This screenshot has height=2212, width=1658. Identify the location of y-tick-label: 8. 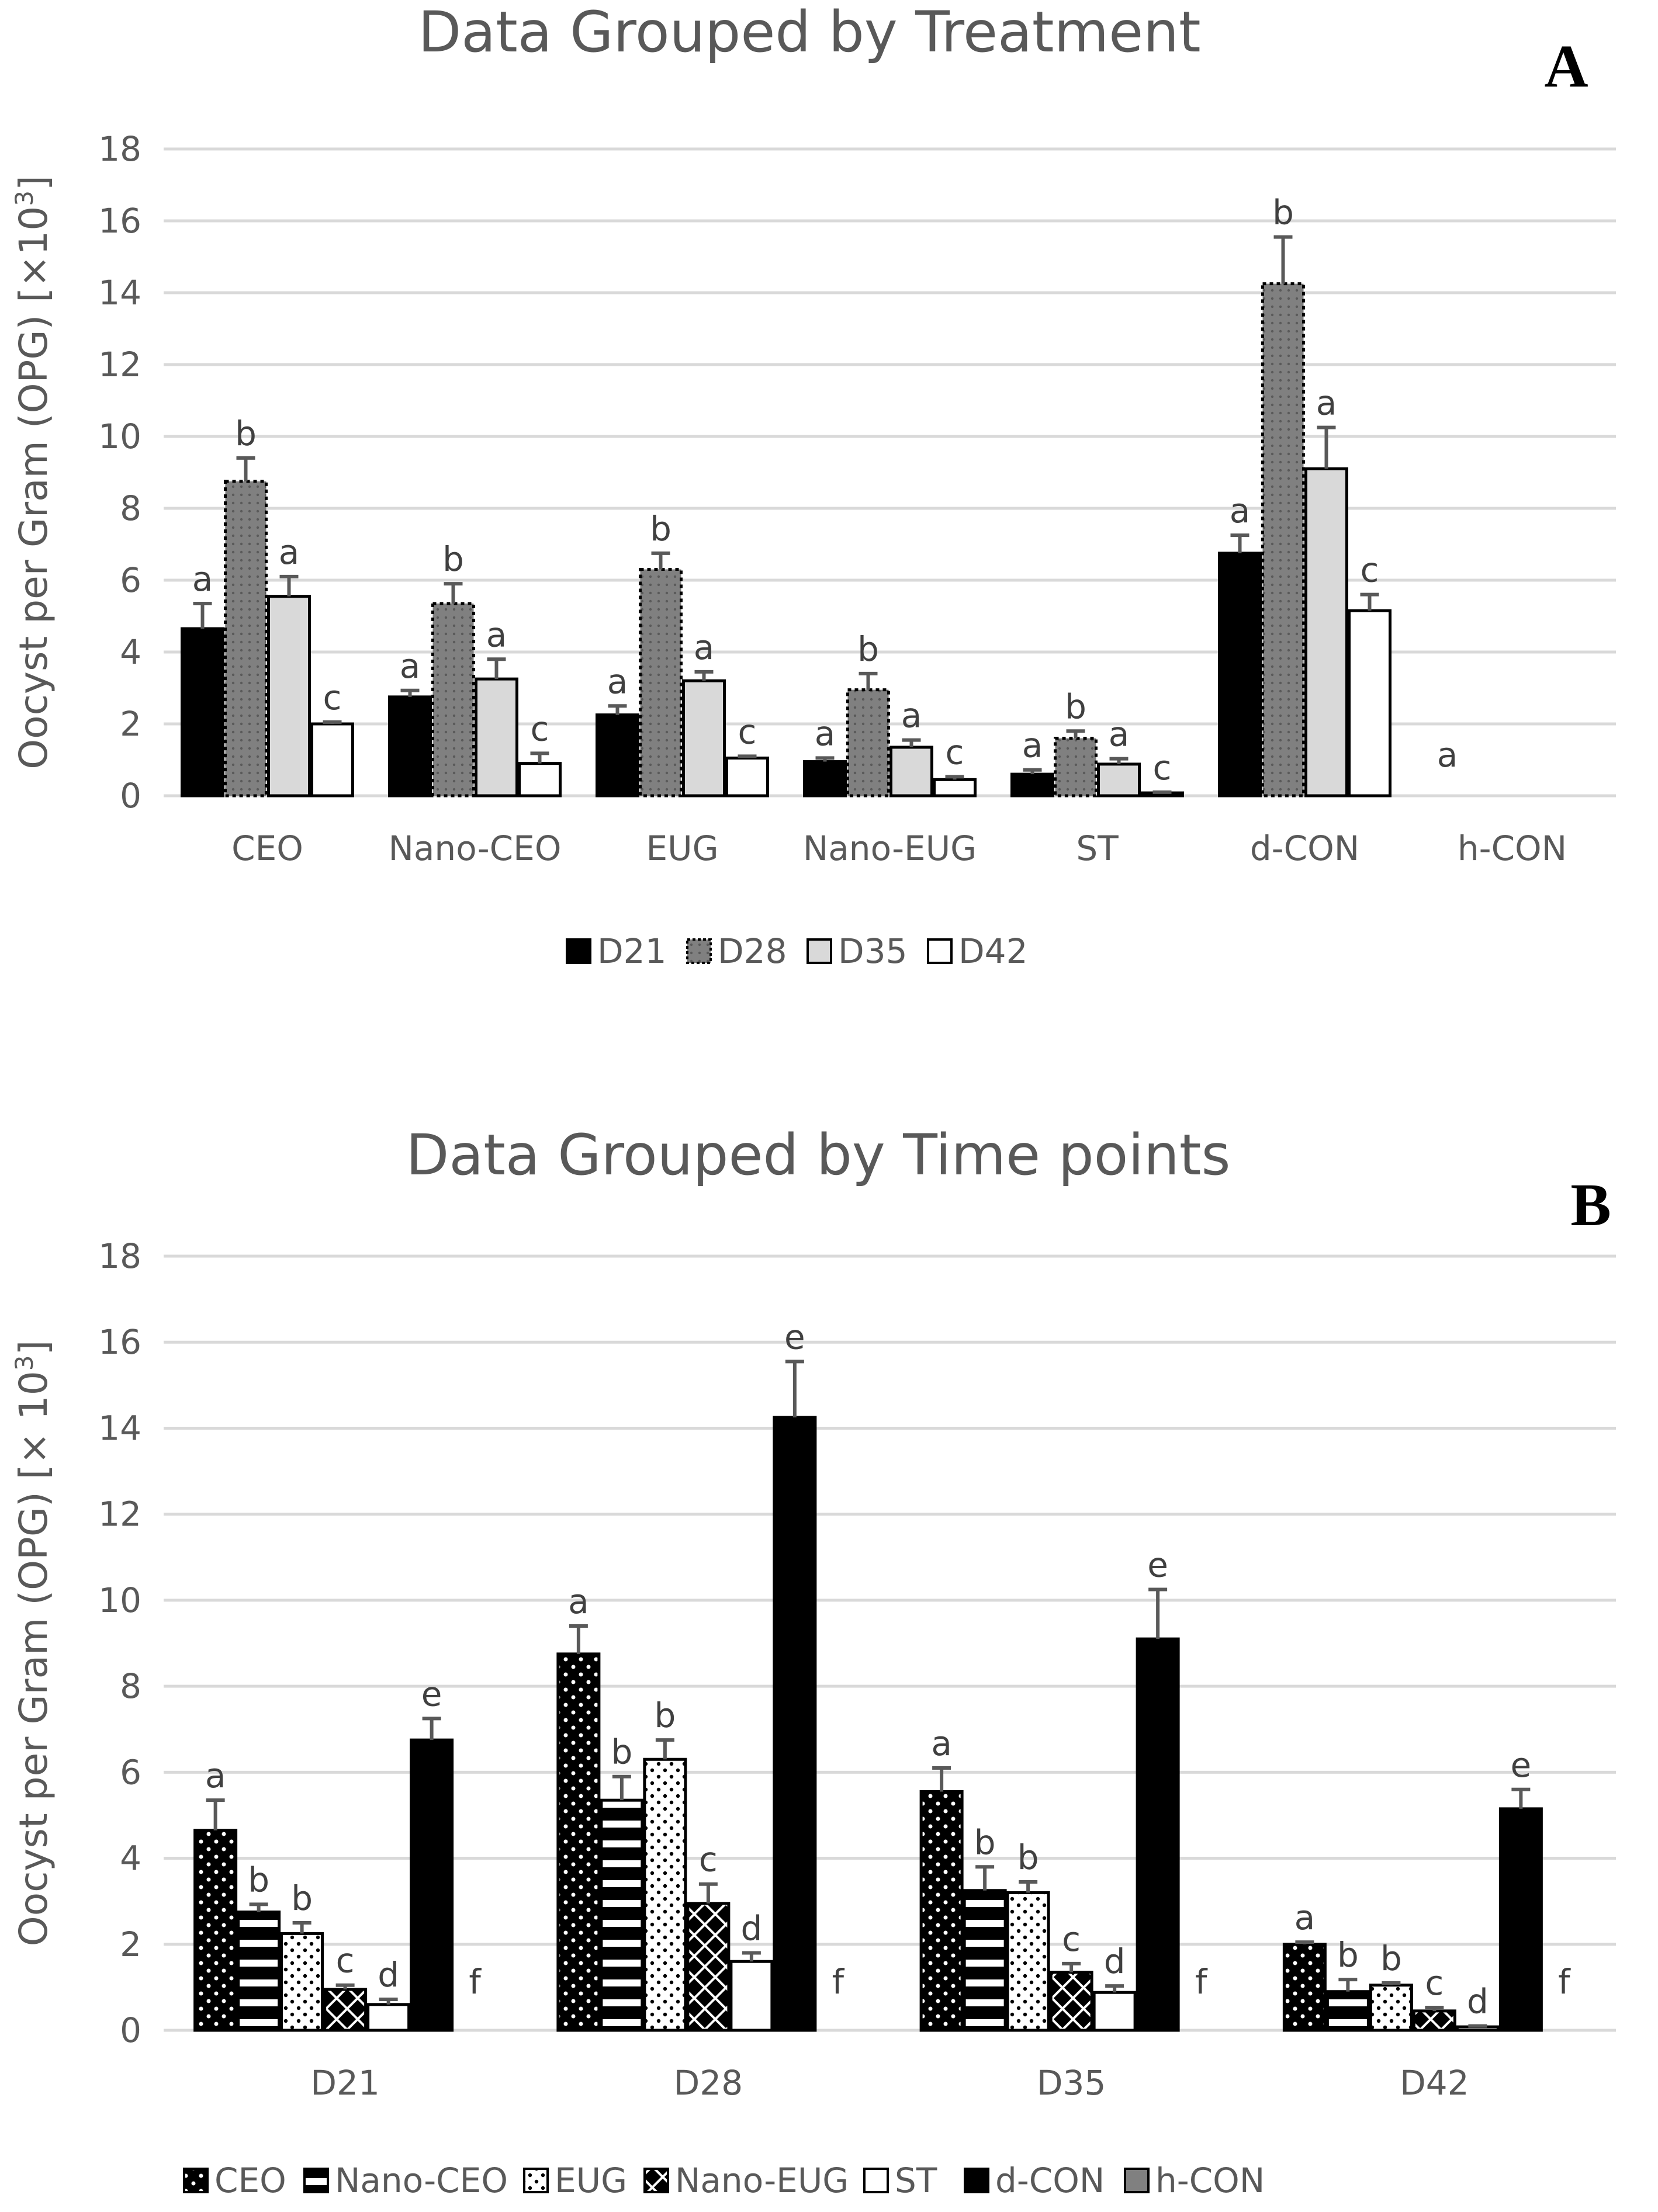
(130, 508).